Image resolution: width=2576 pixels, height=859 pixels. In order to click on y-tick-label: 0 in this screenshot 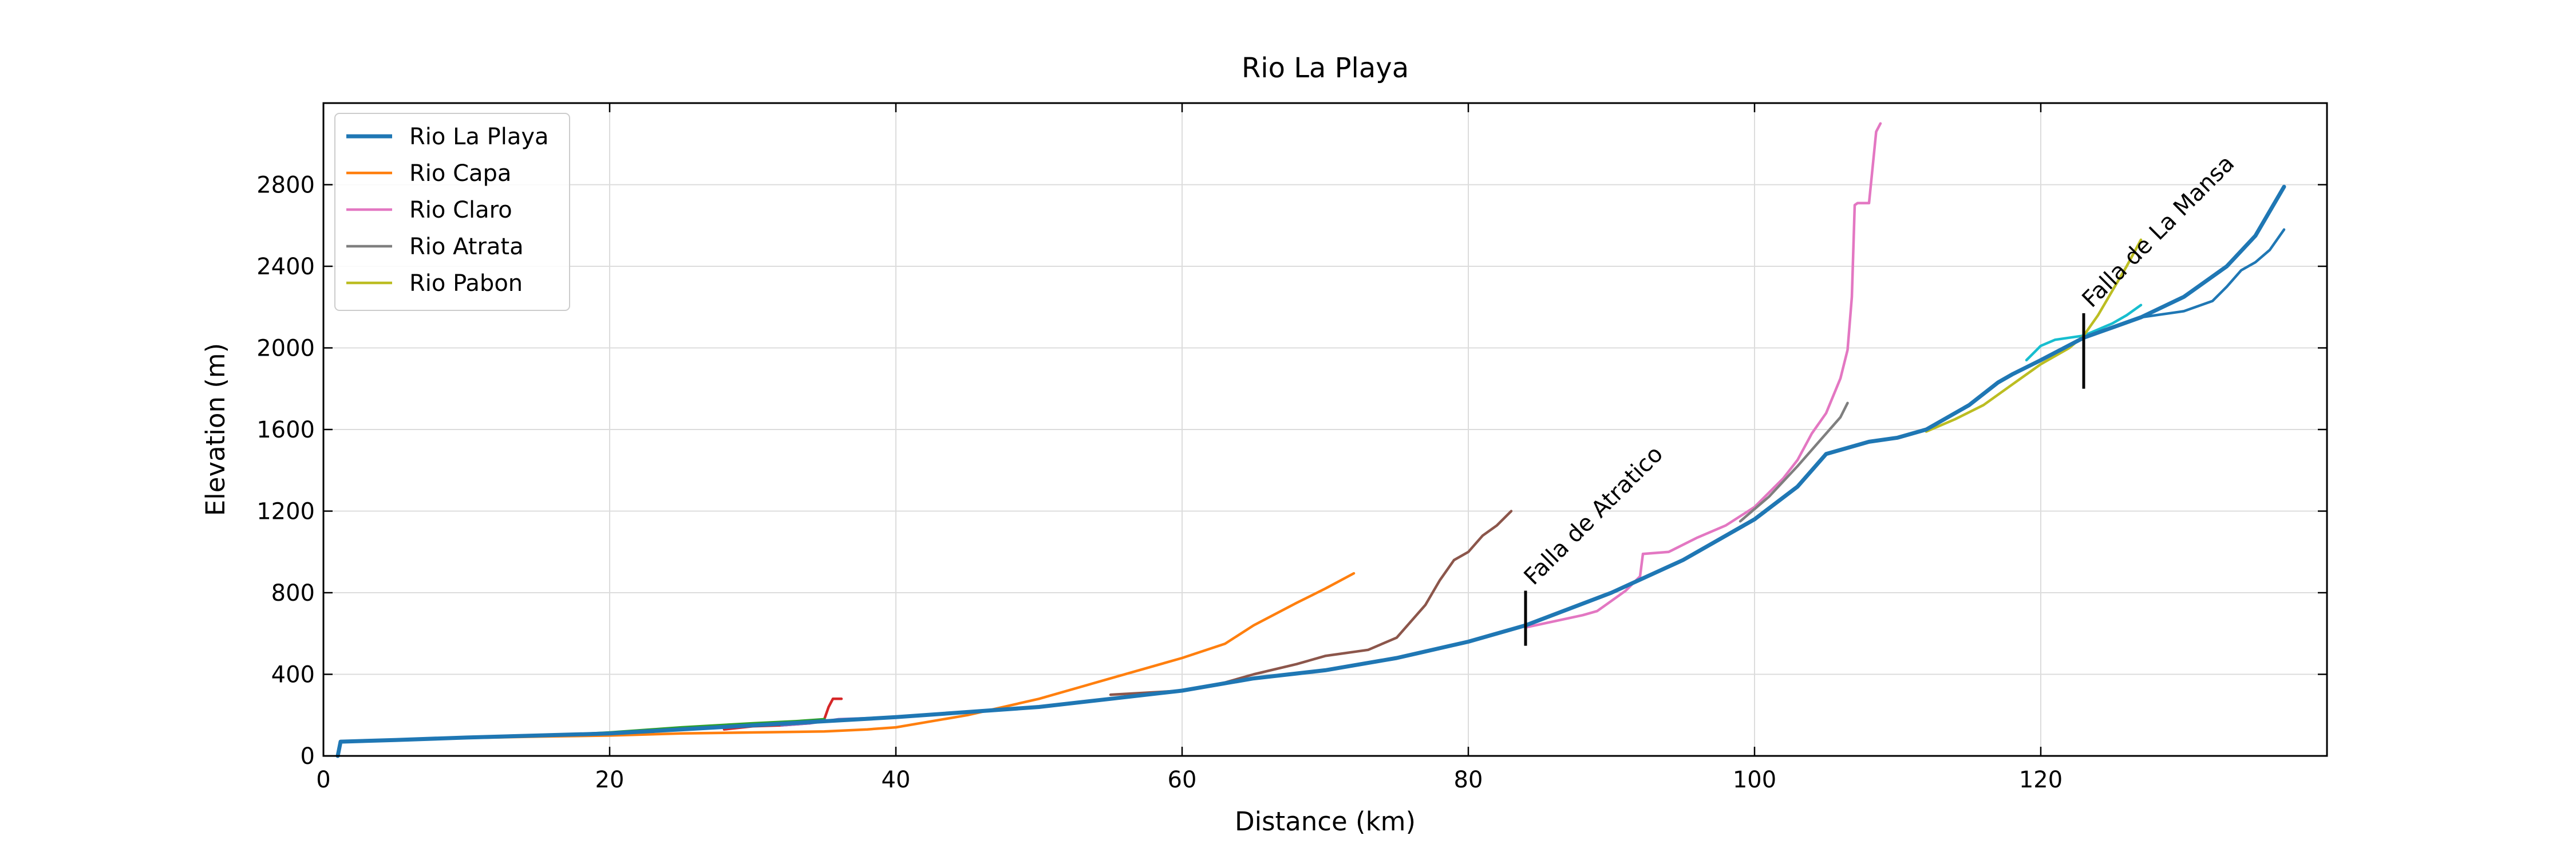, I will do `click(308, 756)`.